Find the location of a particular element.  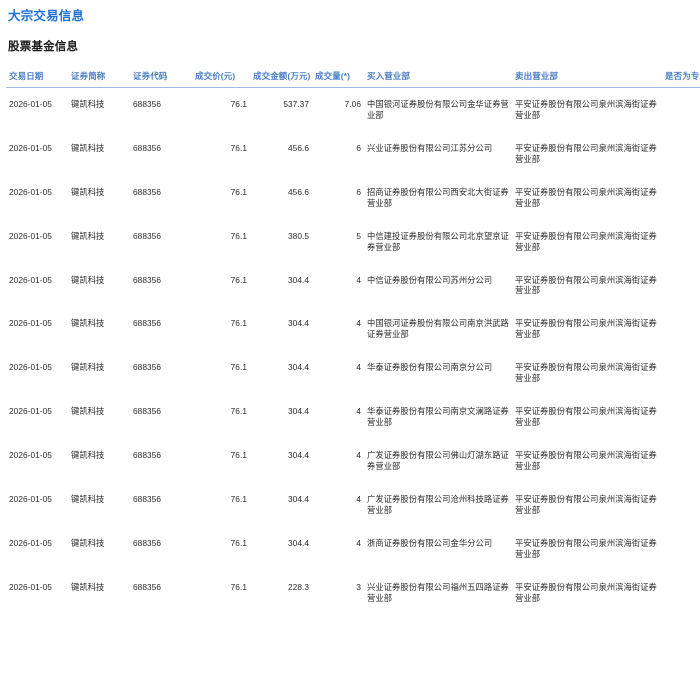

column-header-code: 证券代码 is located at coordinates (161, 77).